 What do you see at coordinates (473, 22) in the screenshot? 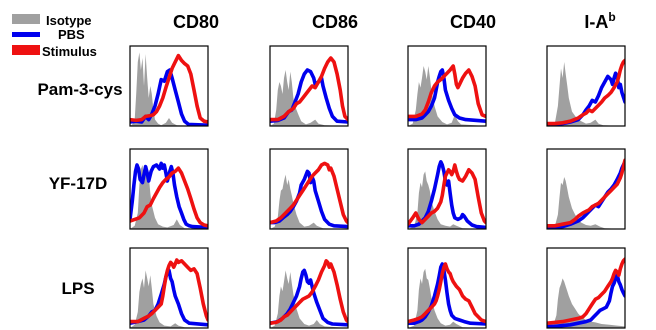
I see `column-label-cd40: CD40` at bounding box center [473, 22].